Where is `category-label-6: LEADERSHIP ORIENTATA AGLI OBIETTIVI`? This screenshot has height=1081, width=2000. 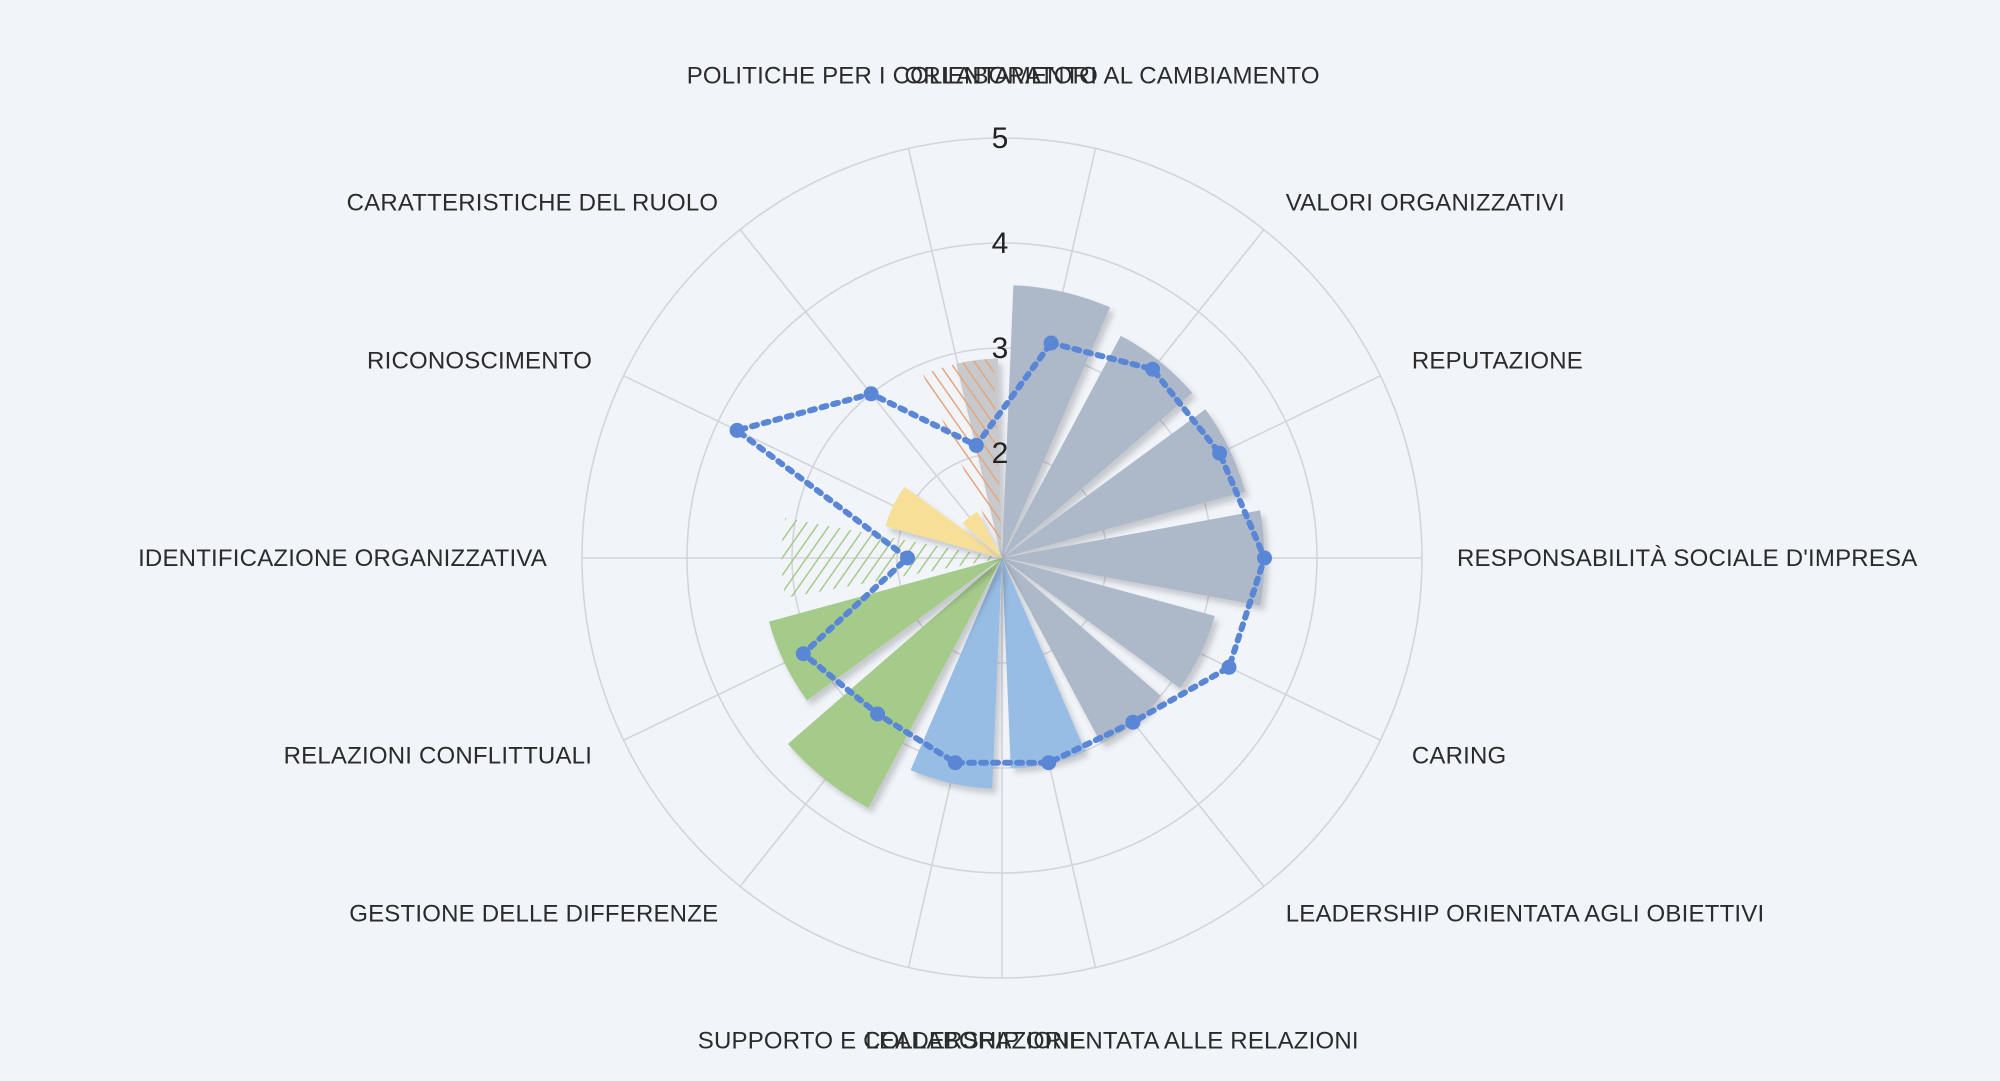 category-label-6: LEADERSHIP ORIENTATA AGLI OBIETTIVI is located at coordinates (1525, 914).